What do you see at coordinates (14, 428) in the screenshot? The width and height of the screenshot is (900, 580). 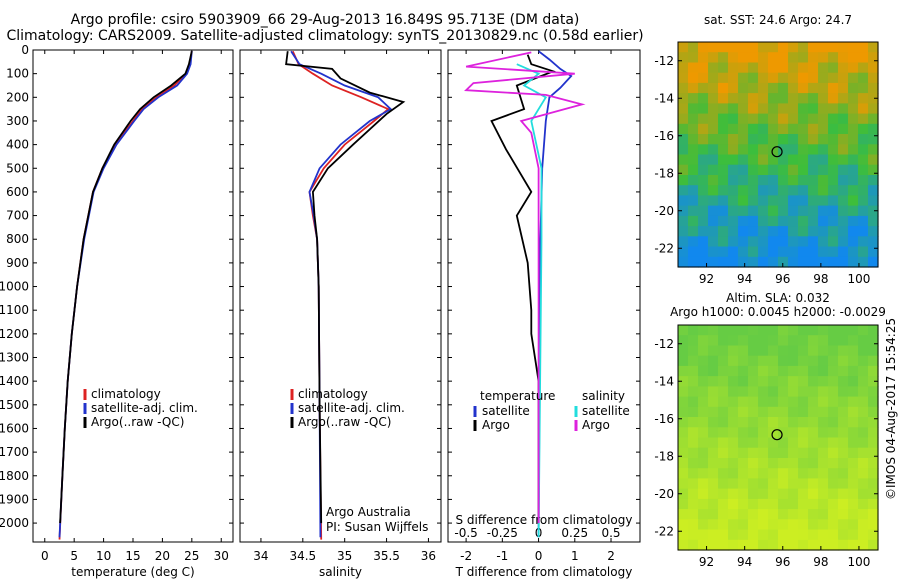 I see `depth-tick-label: 1600` at bounding box center [14, 428].